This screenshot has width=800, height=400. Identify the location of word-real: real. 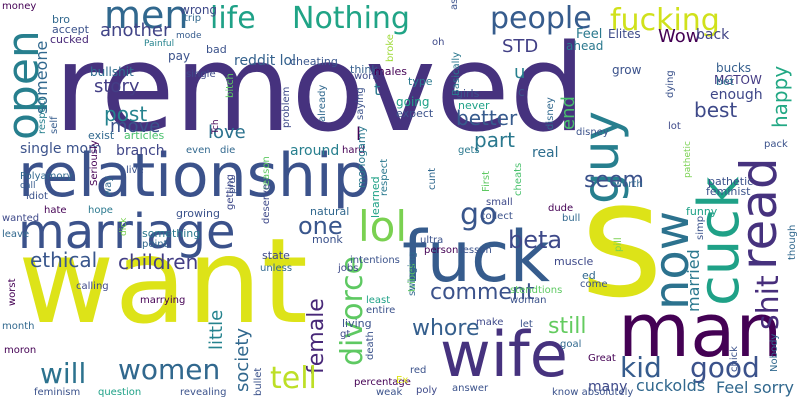
(545, 153).